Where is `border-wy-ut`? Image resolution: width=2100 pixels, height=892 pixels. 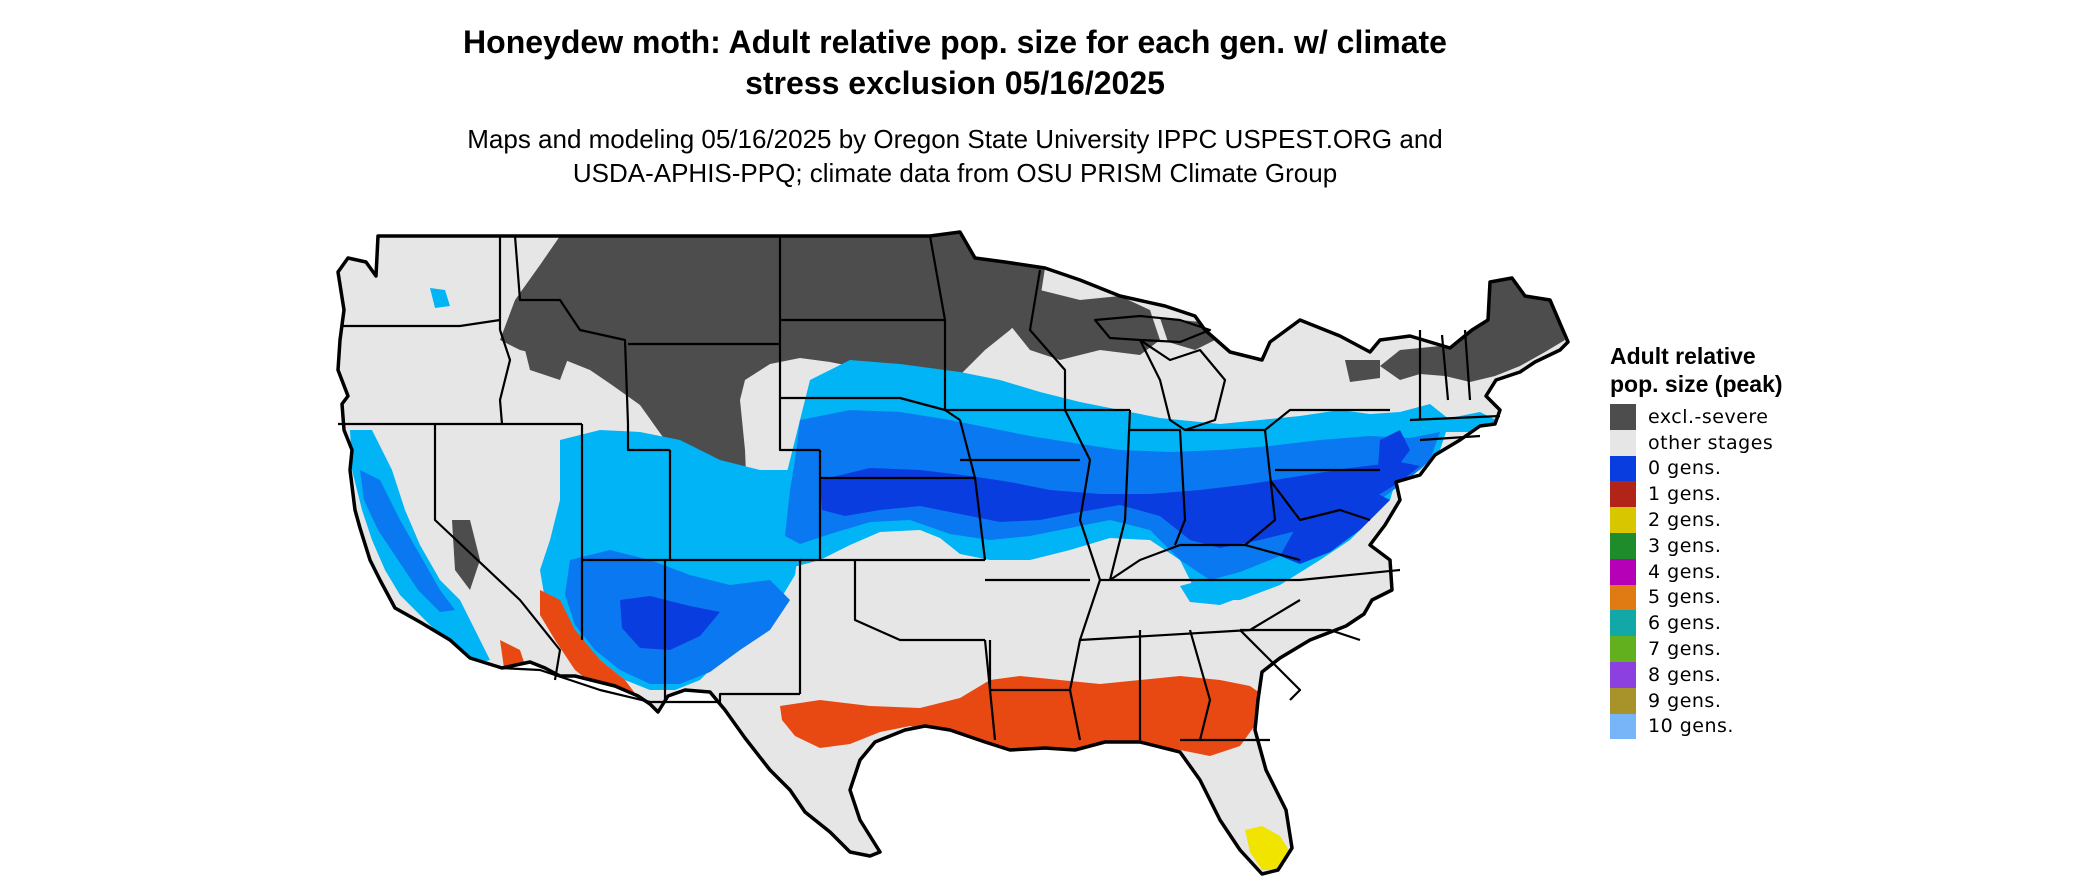 border-wy-ut is located at coordinates (648, 438).